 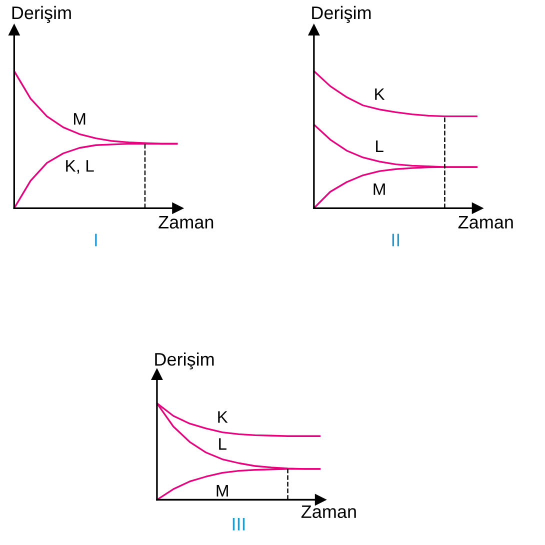 I want to click on text: III, so click(x=238, y=524).